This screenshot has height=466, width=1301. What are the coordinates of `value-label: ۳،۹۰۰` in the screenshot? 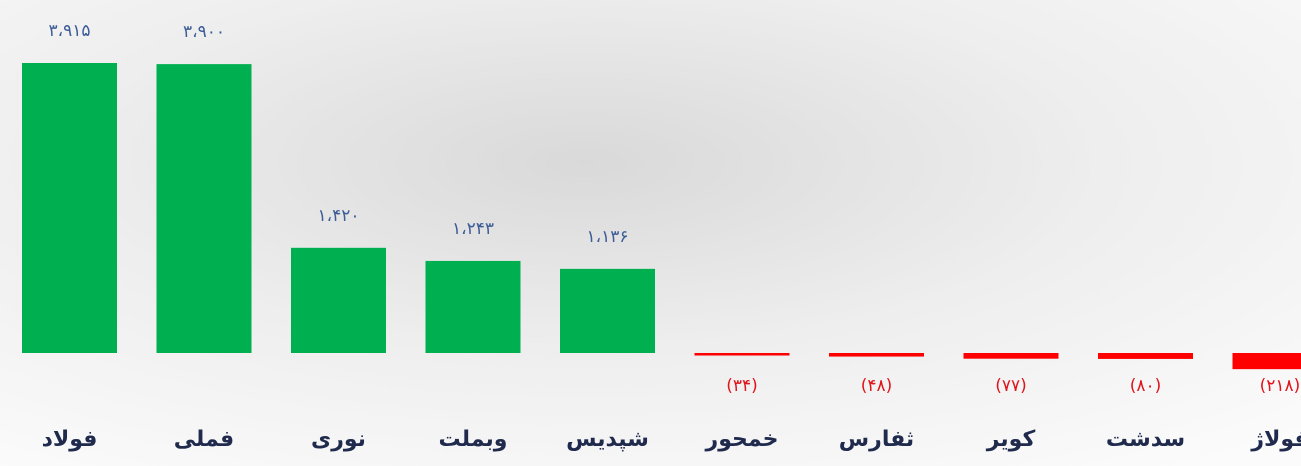 It's located at (204, 32).